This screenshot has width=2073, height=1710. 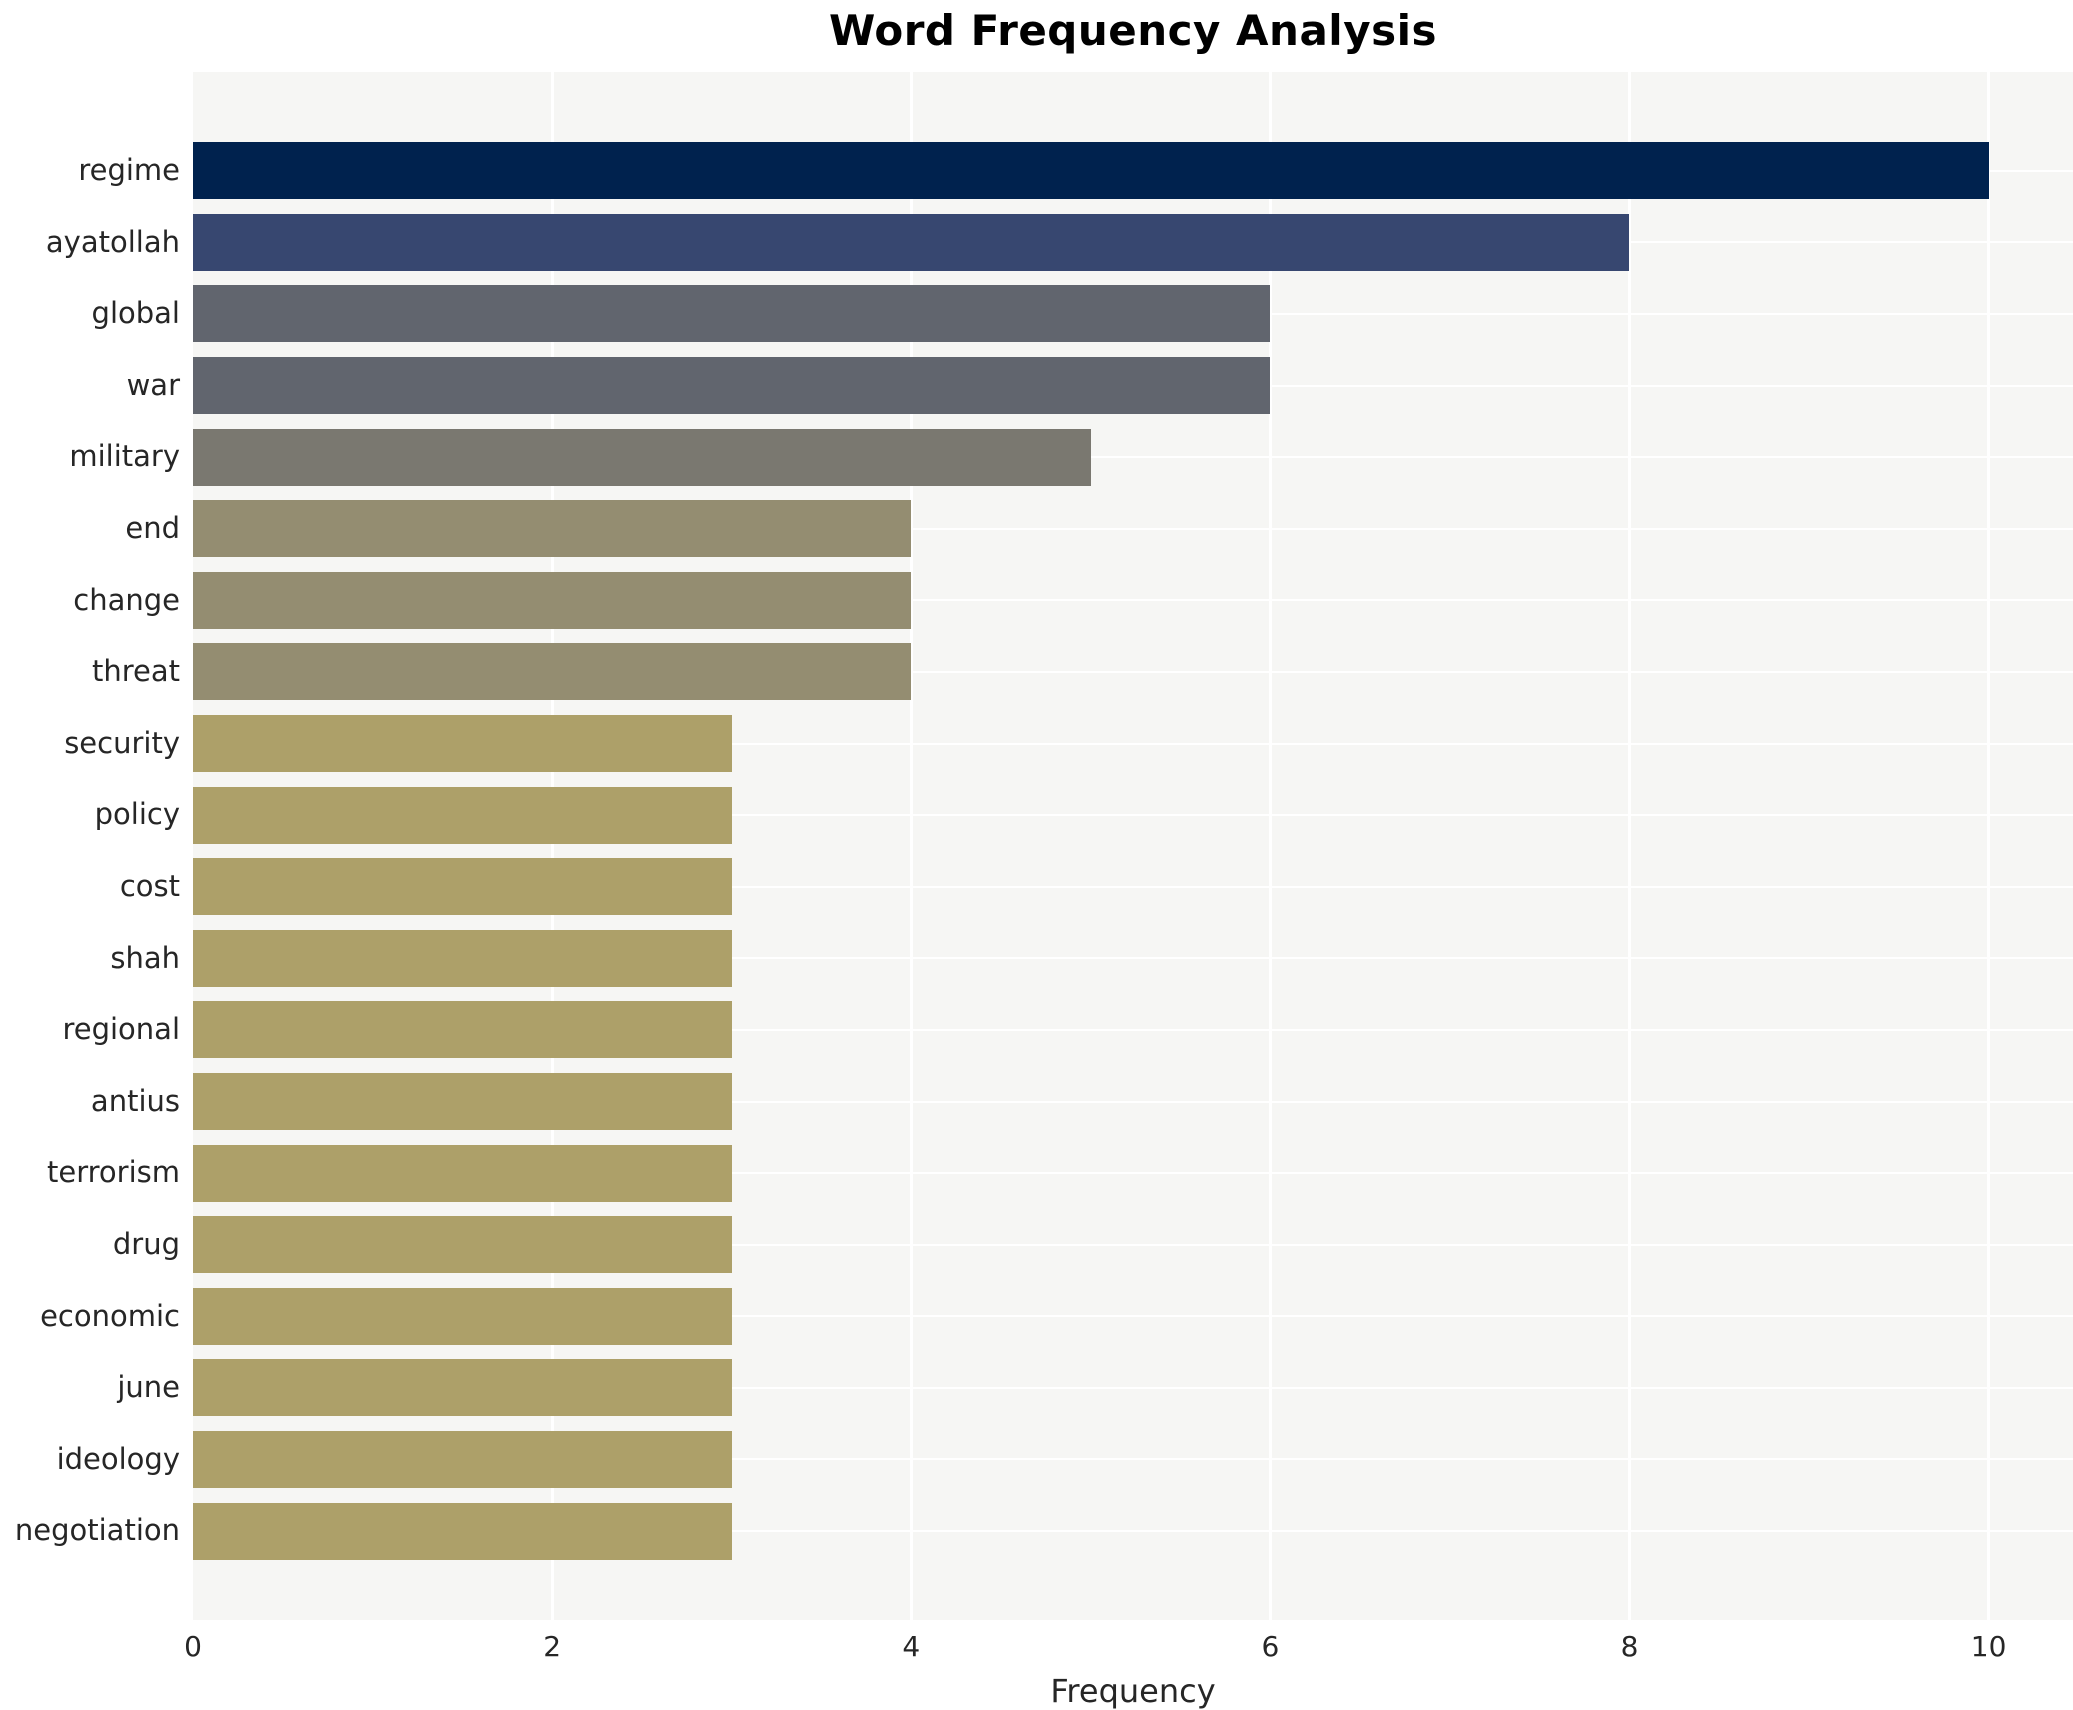 I want to click on bar-row: regime, so click(x=1075, y=171).